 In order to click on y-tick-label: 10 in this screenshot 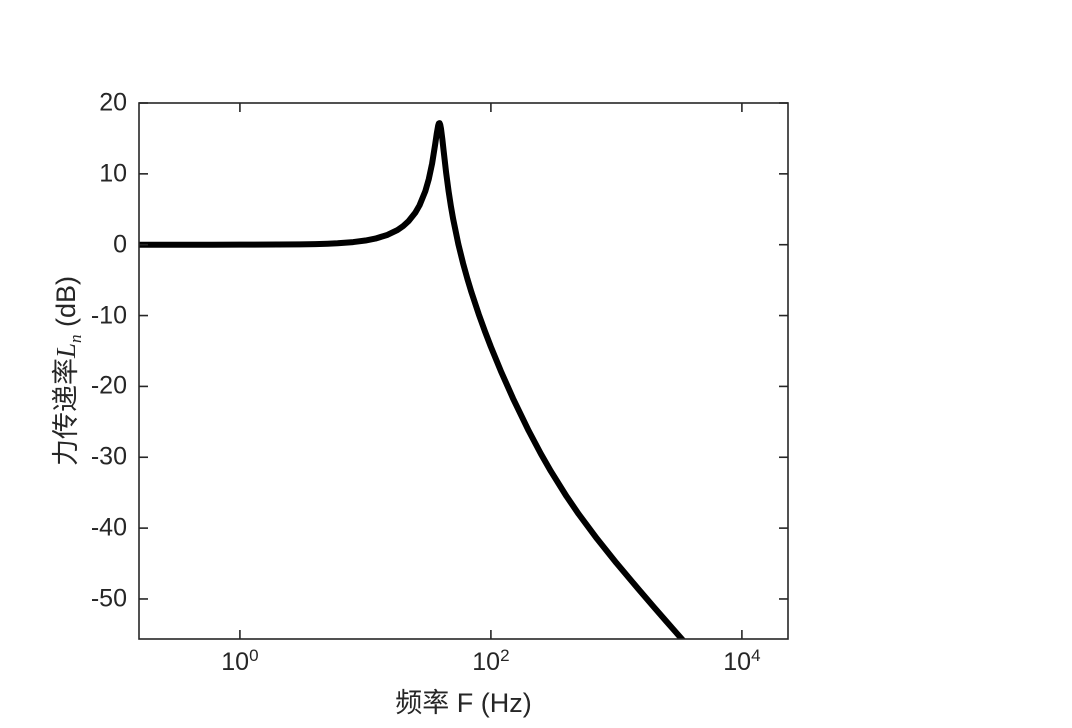, I will do `click(113, 173)`.